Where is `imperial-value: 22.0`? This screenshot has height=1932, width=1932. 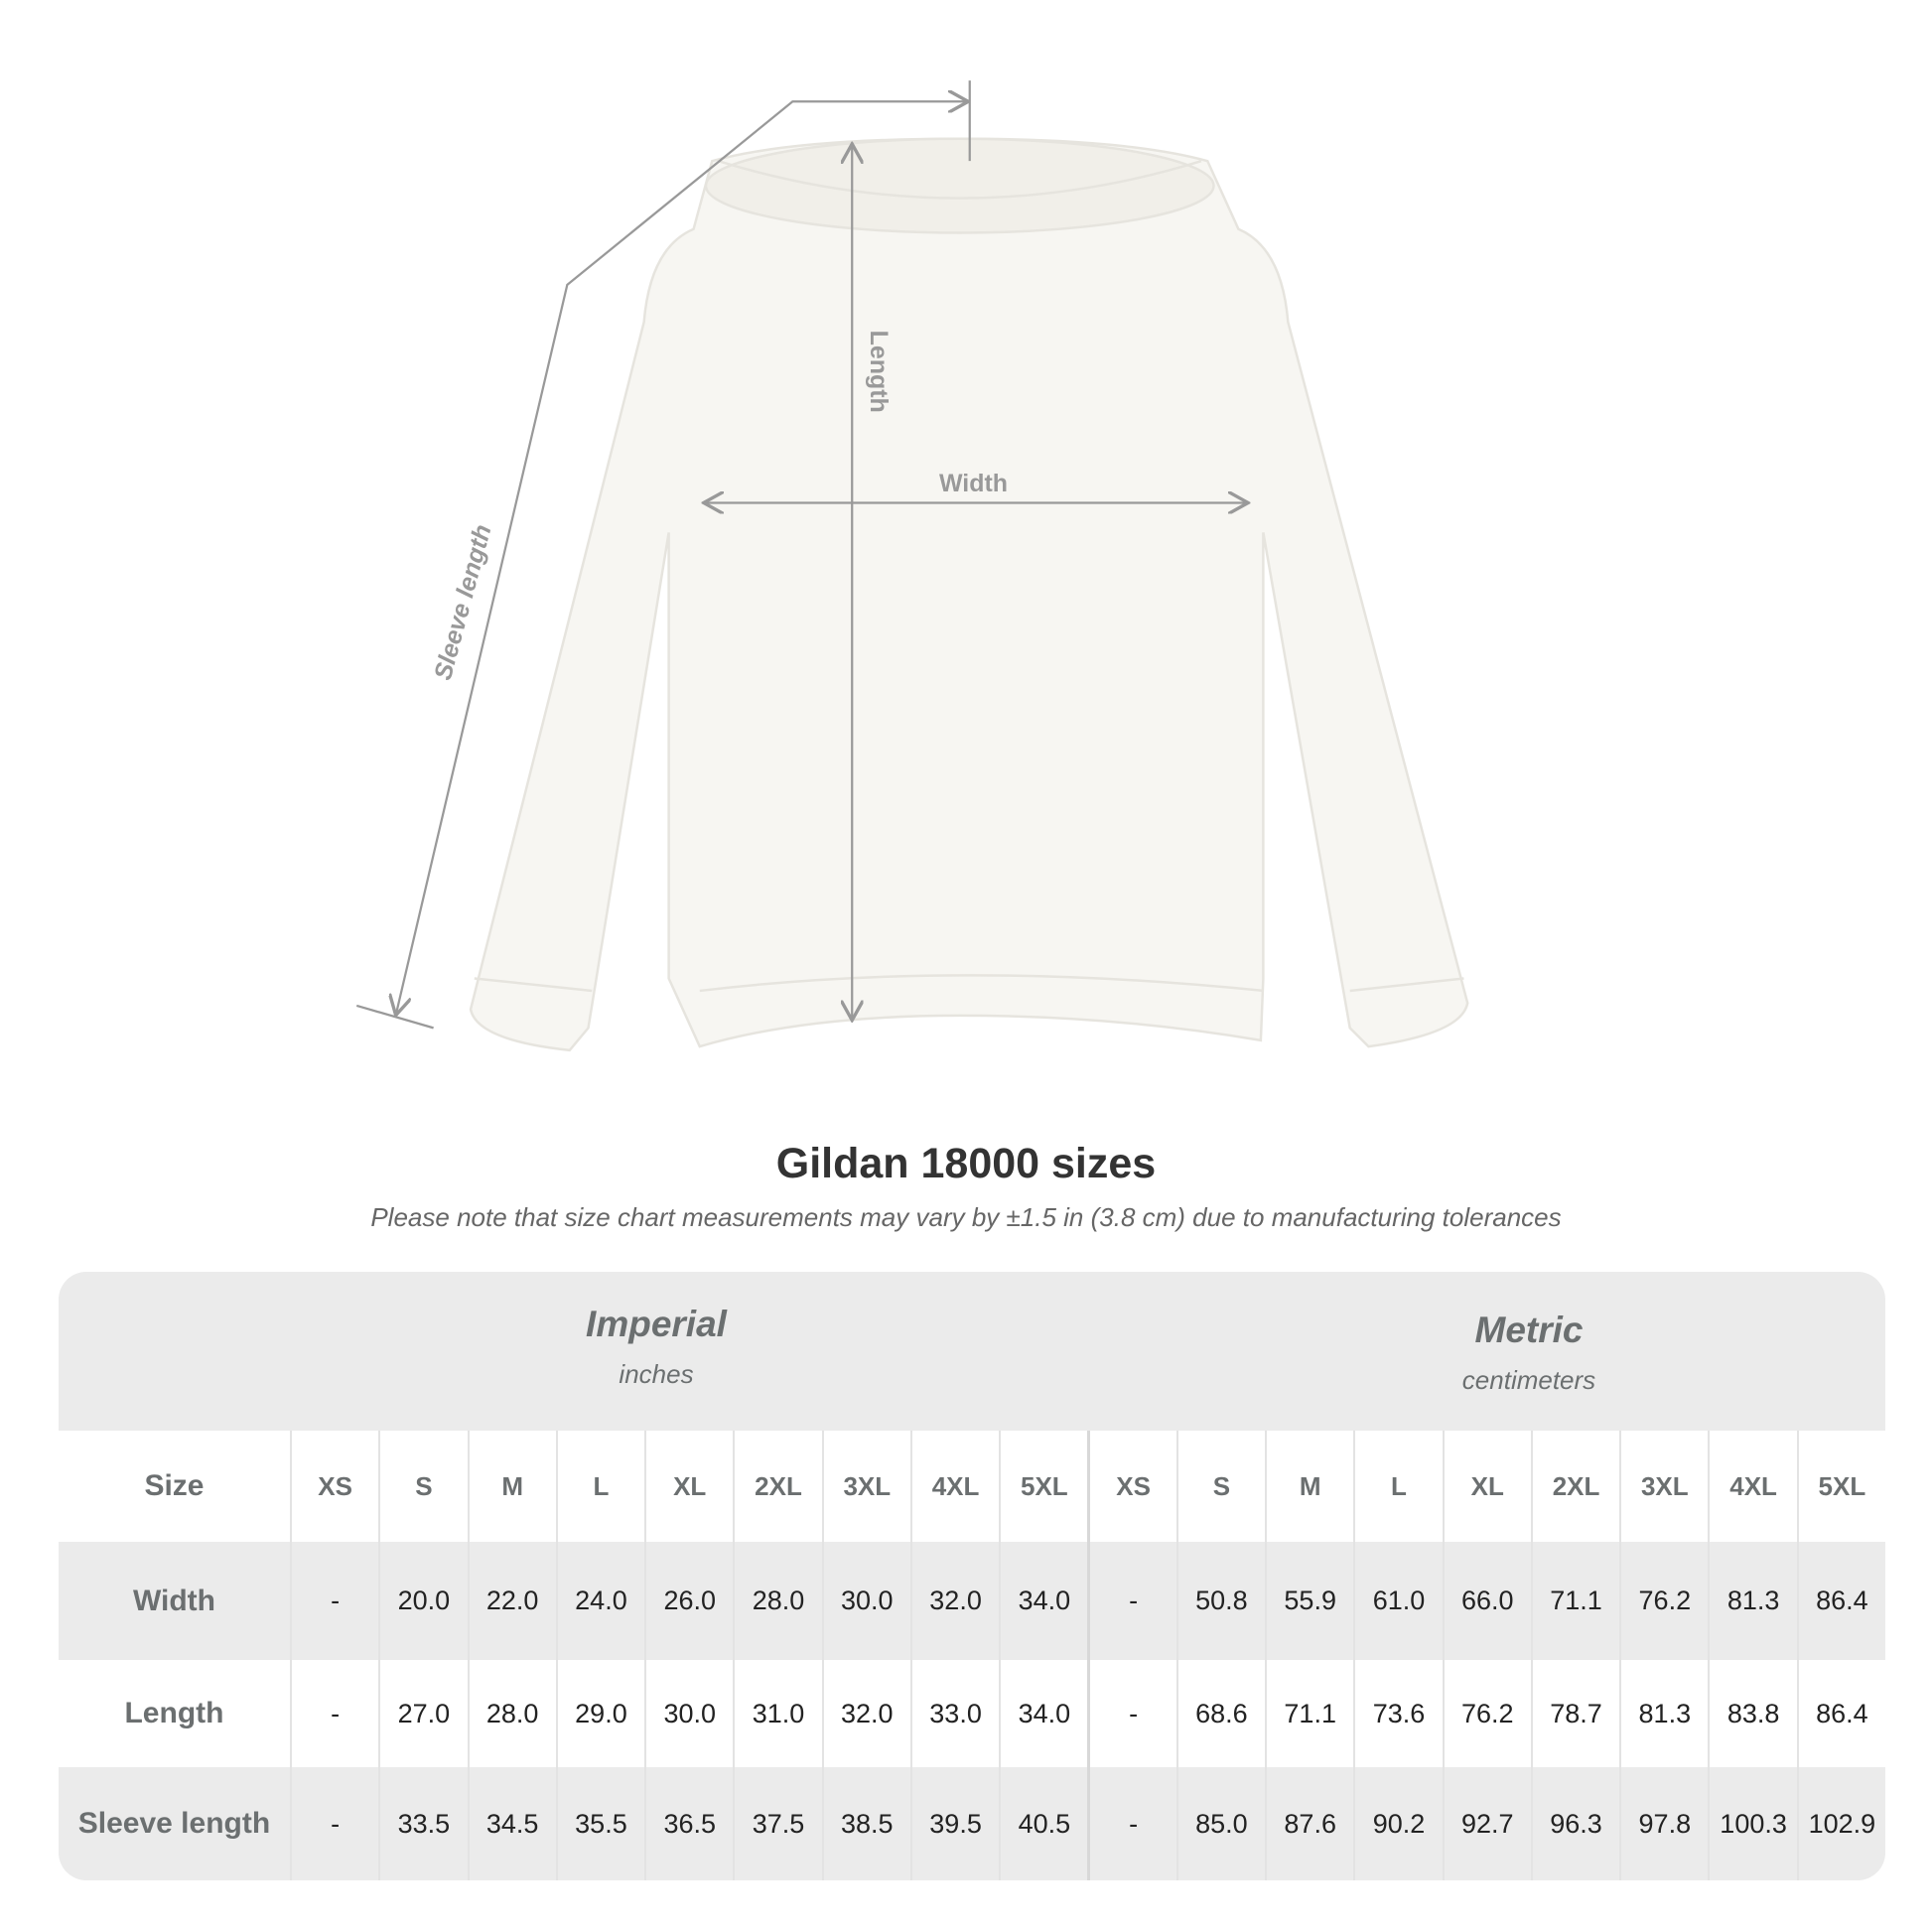 imperial-value: 22.0 is located at coordinates (512, 1601).